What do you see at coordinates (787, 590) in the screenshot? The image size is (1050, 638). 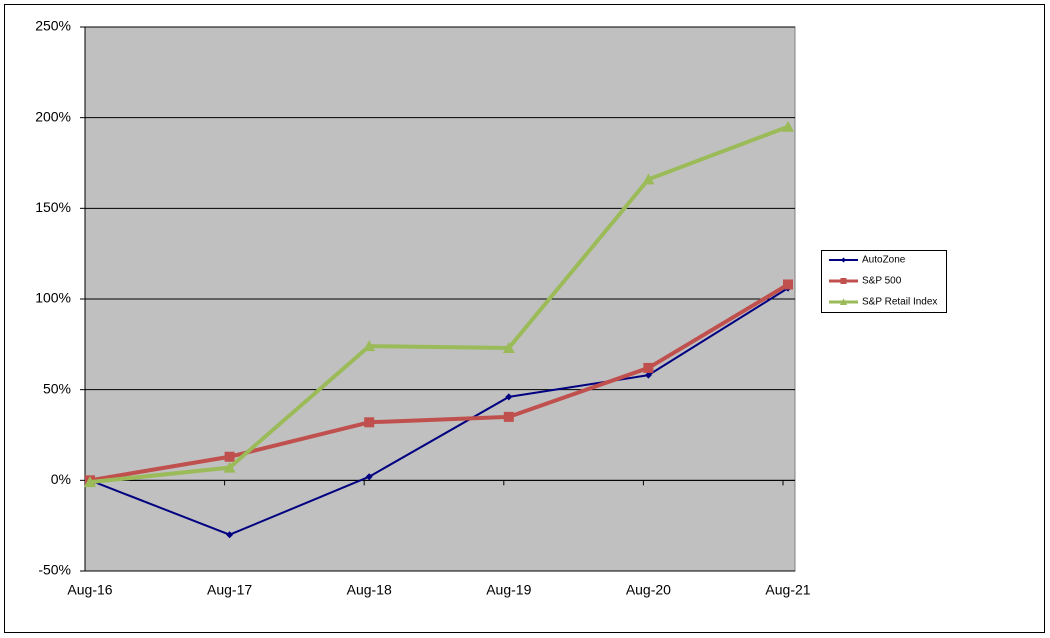 I see `x-tick-label: Aug-21` at bounding box center [787, 590].